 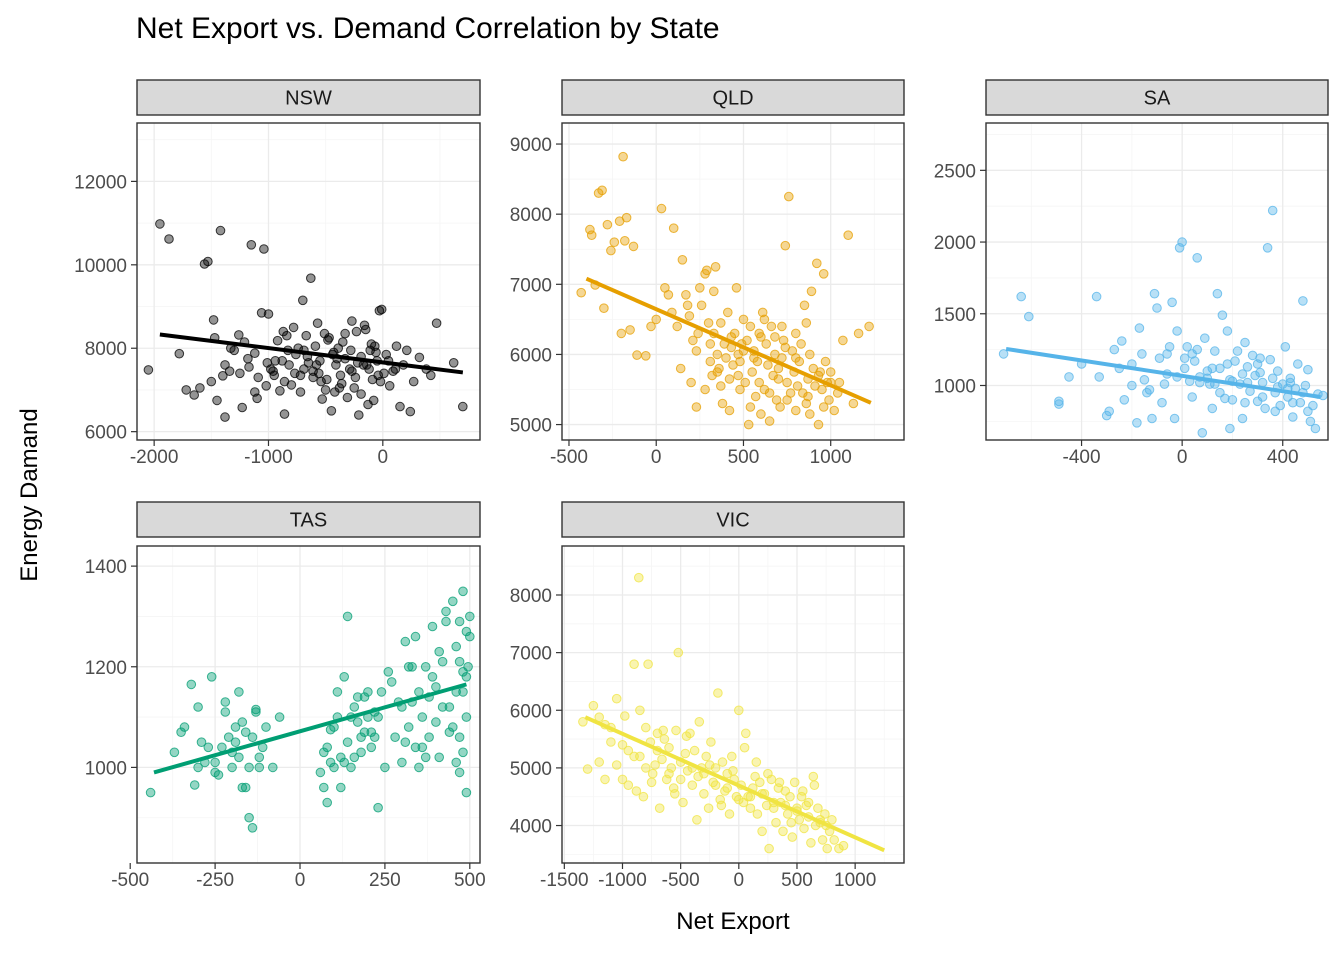 I want to click on y-tick-label-qld: 7000, so click(x=531, y=285).